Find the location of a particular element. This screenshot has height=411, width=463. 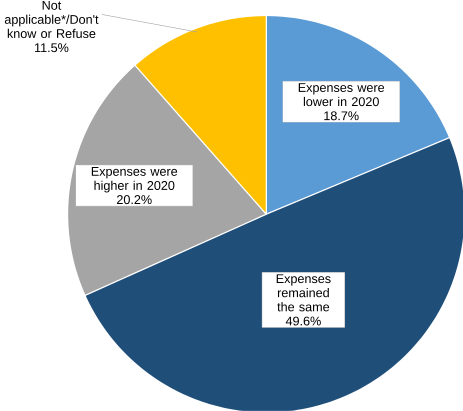

slice-label: Expenses remained the same is located at coordinates (303, 293).